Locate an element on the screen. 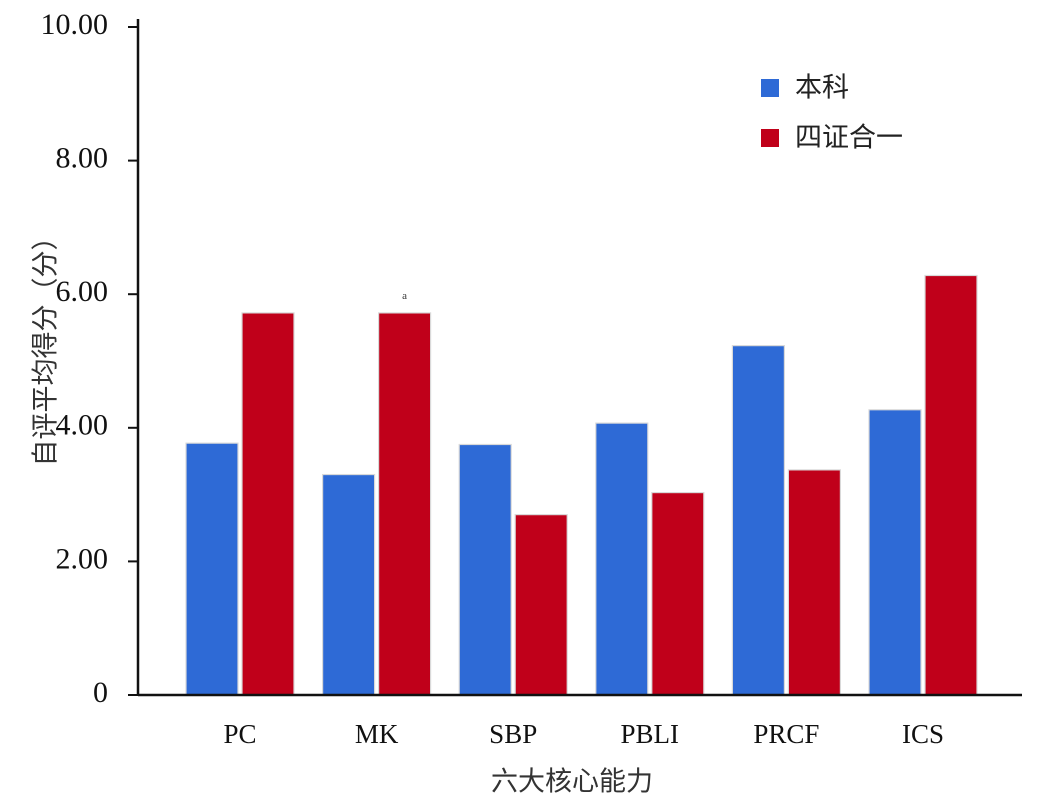 This screenshot has height=808, width=1038. x-tick-label: PBLI is located at coordinates (650, 734).